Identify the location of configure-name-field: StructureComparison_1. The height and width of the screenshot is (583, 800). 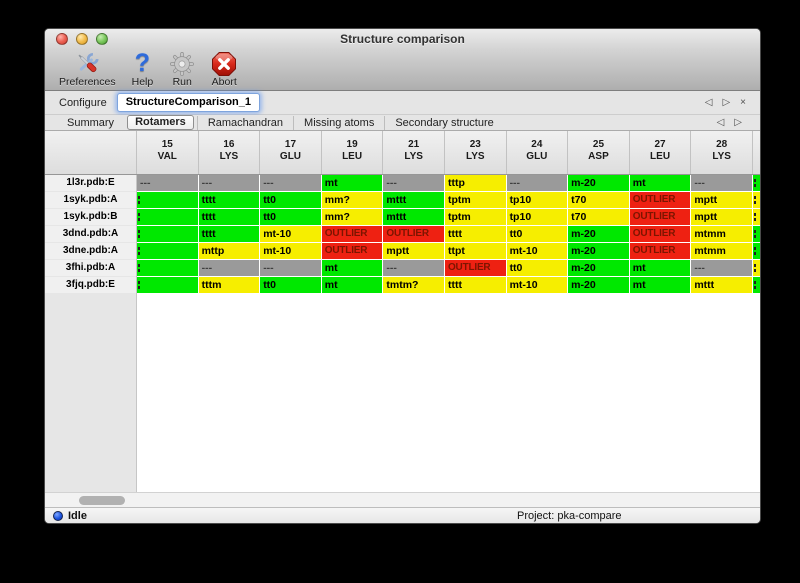
(188, 102).